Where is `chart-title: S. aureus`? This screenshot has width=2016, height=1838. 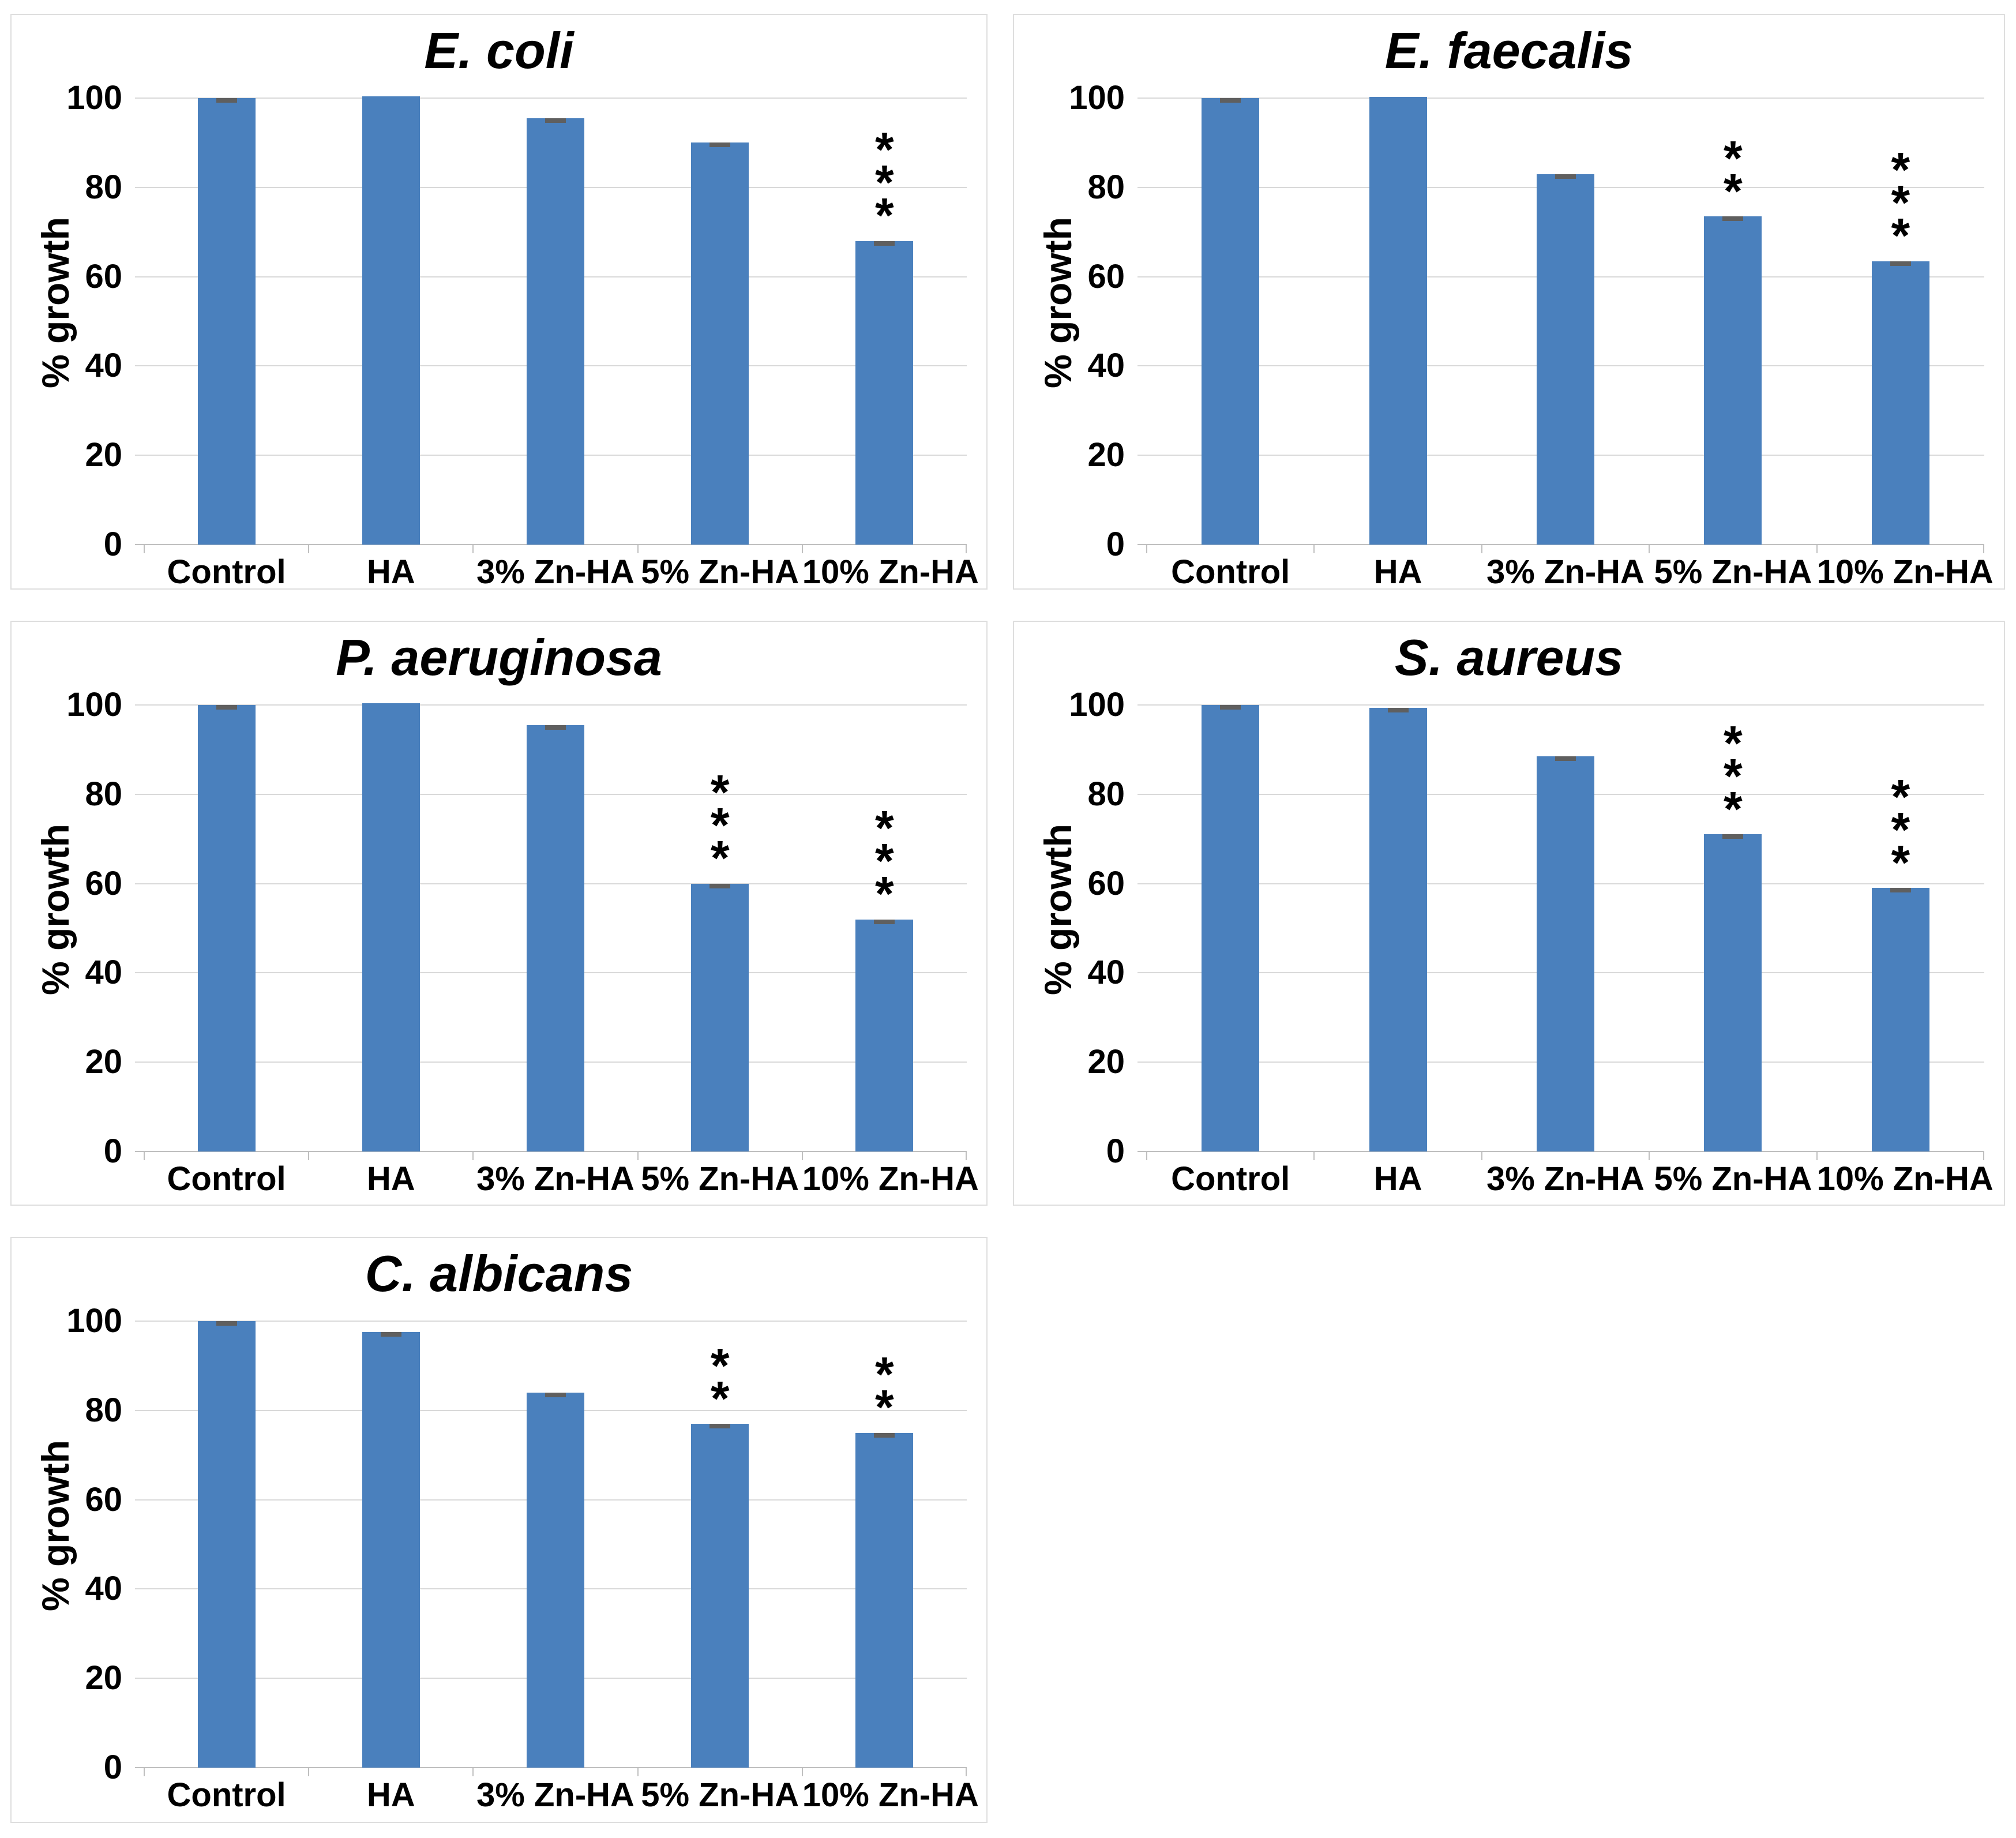
chart-title: S. aureus is located at coordinates (1509, 658).